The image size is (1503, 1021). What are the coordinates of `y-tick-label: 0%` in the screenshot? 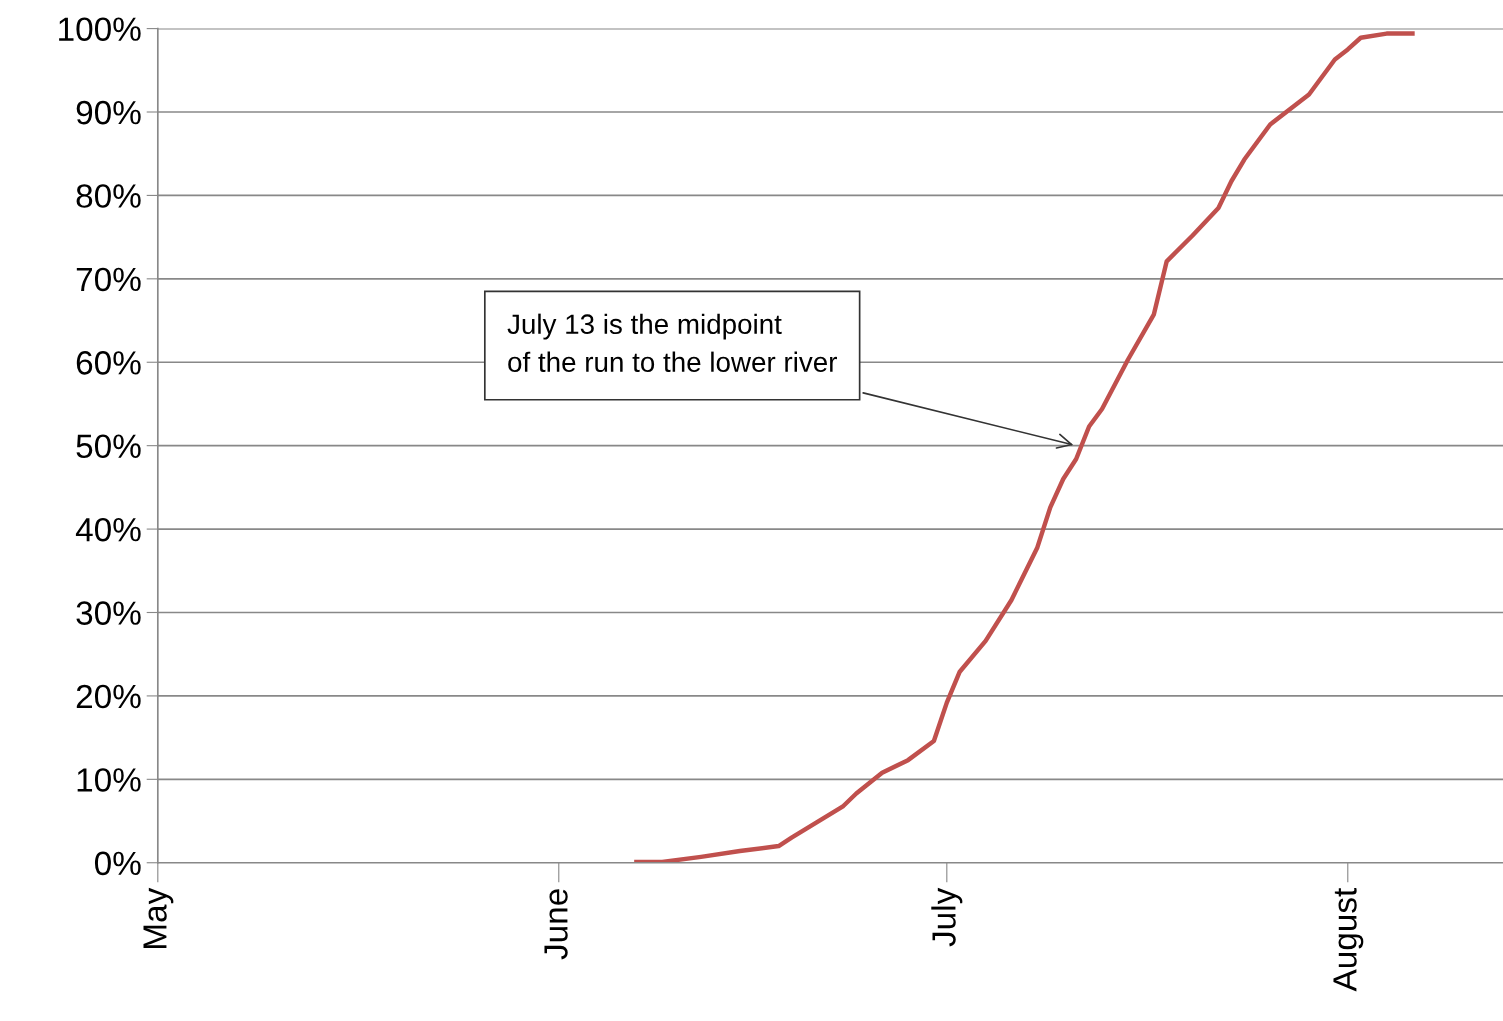 It's located at (117, 863).